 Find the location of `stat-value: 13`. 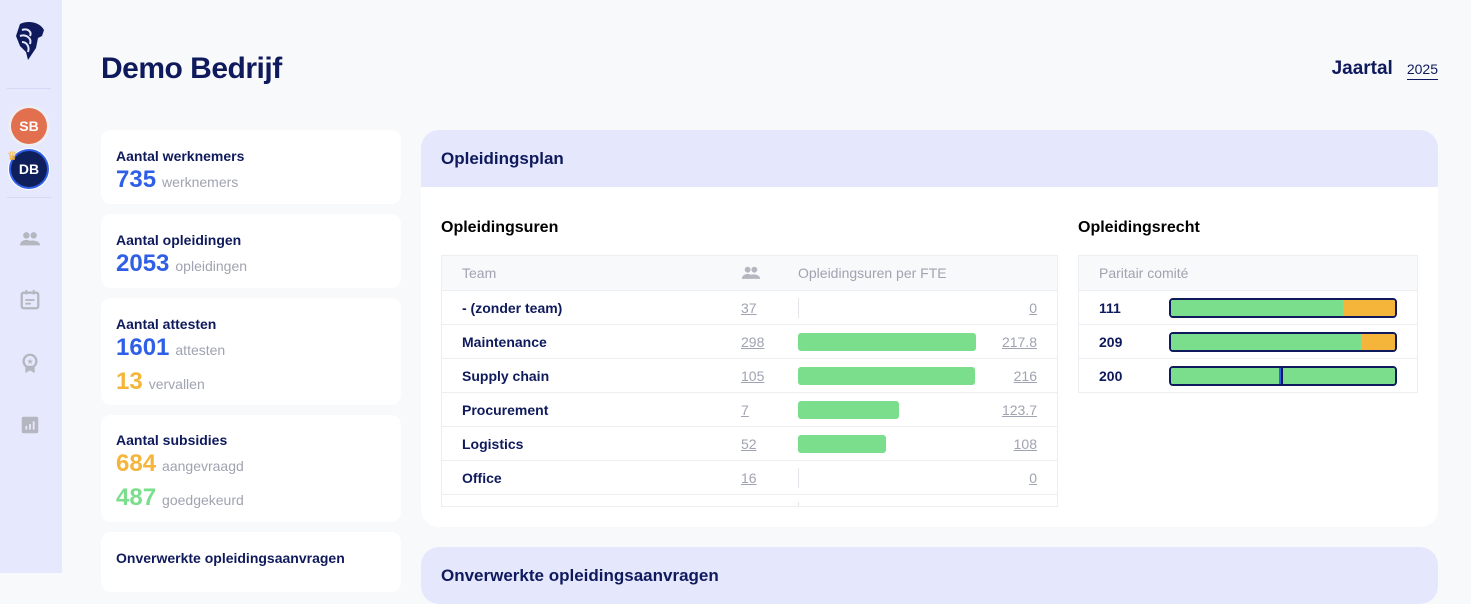

stat-value: 13 is located at coordinates (129, 381).